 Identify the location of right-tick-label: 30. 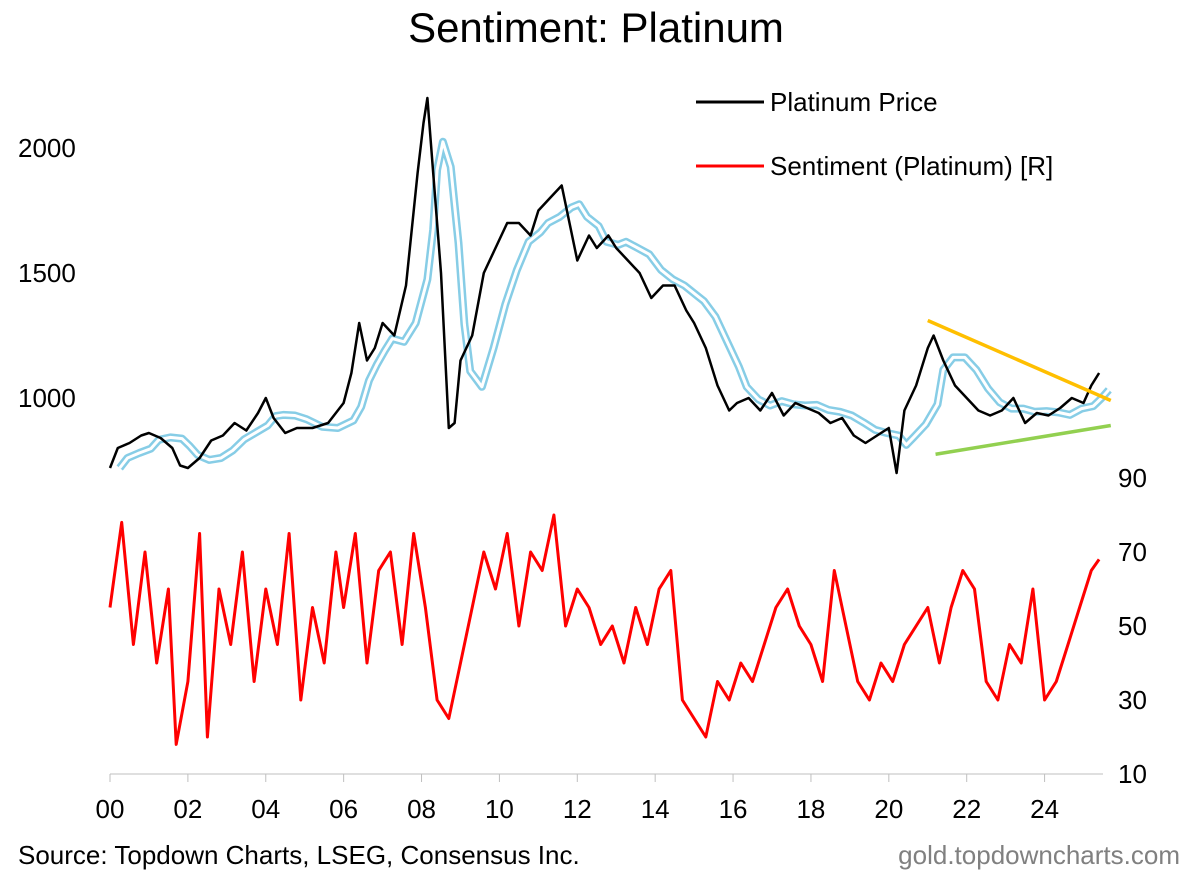
(1132, 700).